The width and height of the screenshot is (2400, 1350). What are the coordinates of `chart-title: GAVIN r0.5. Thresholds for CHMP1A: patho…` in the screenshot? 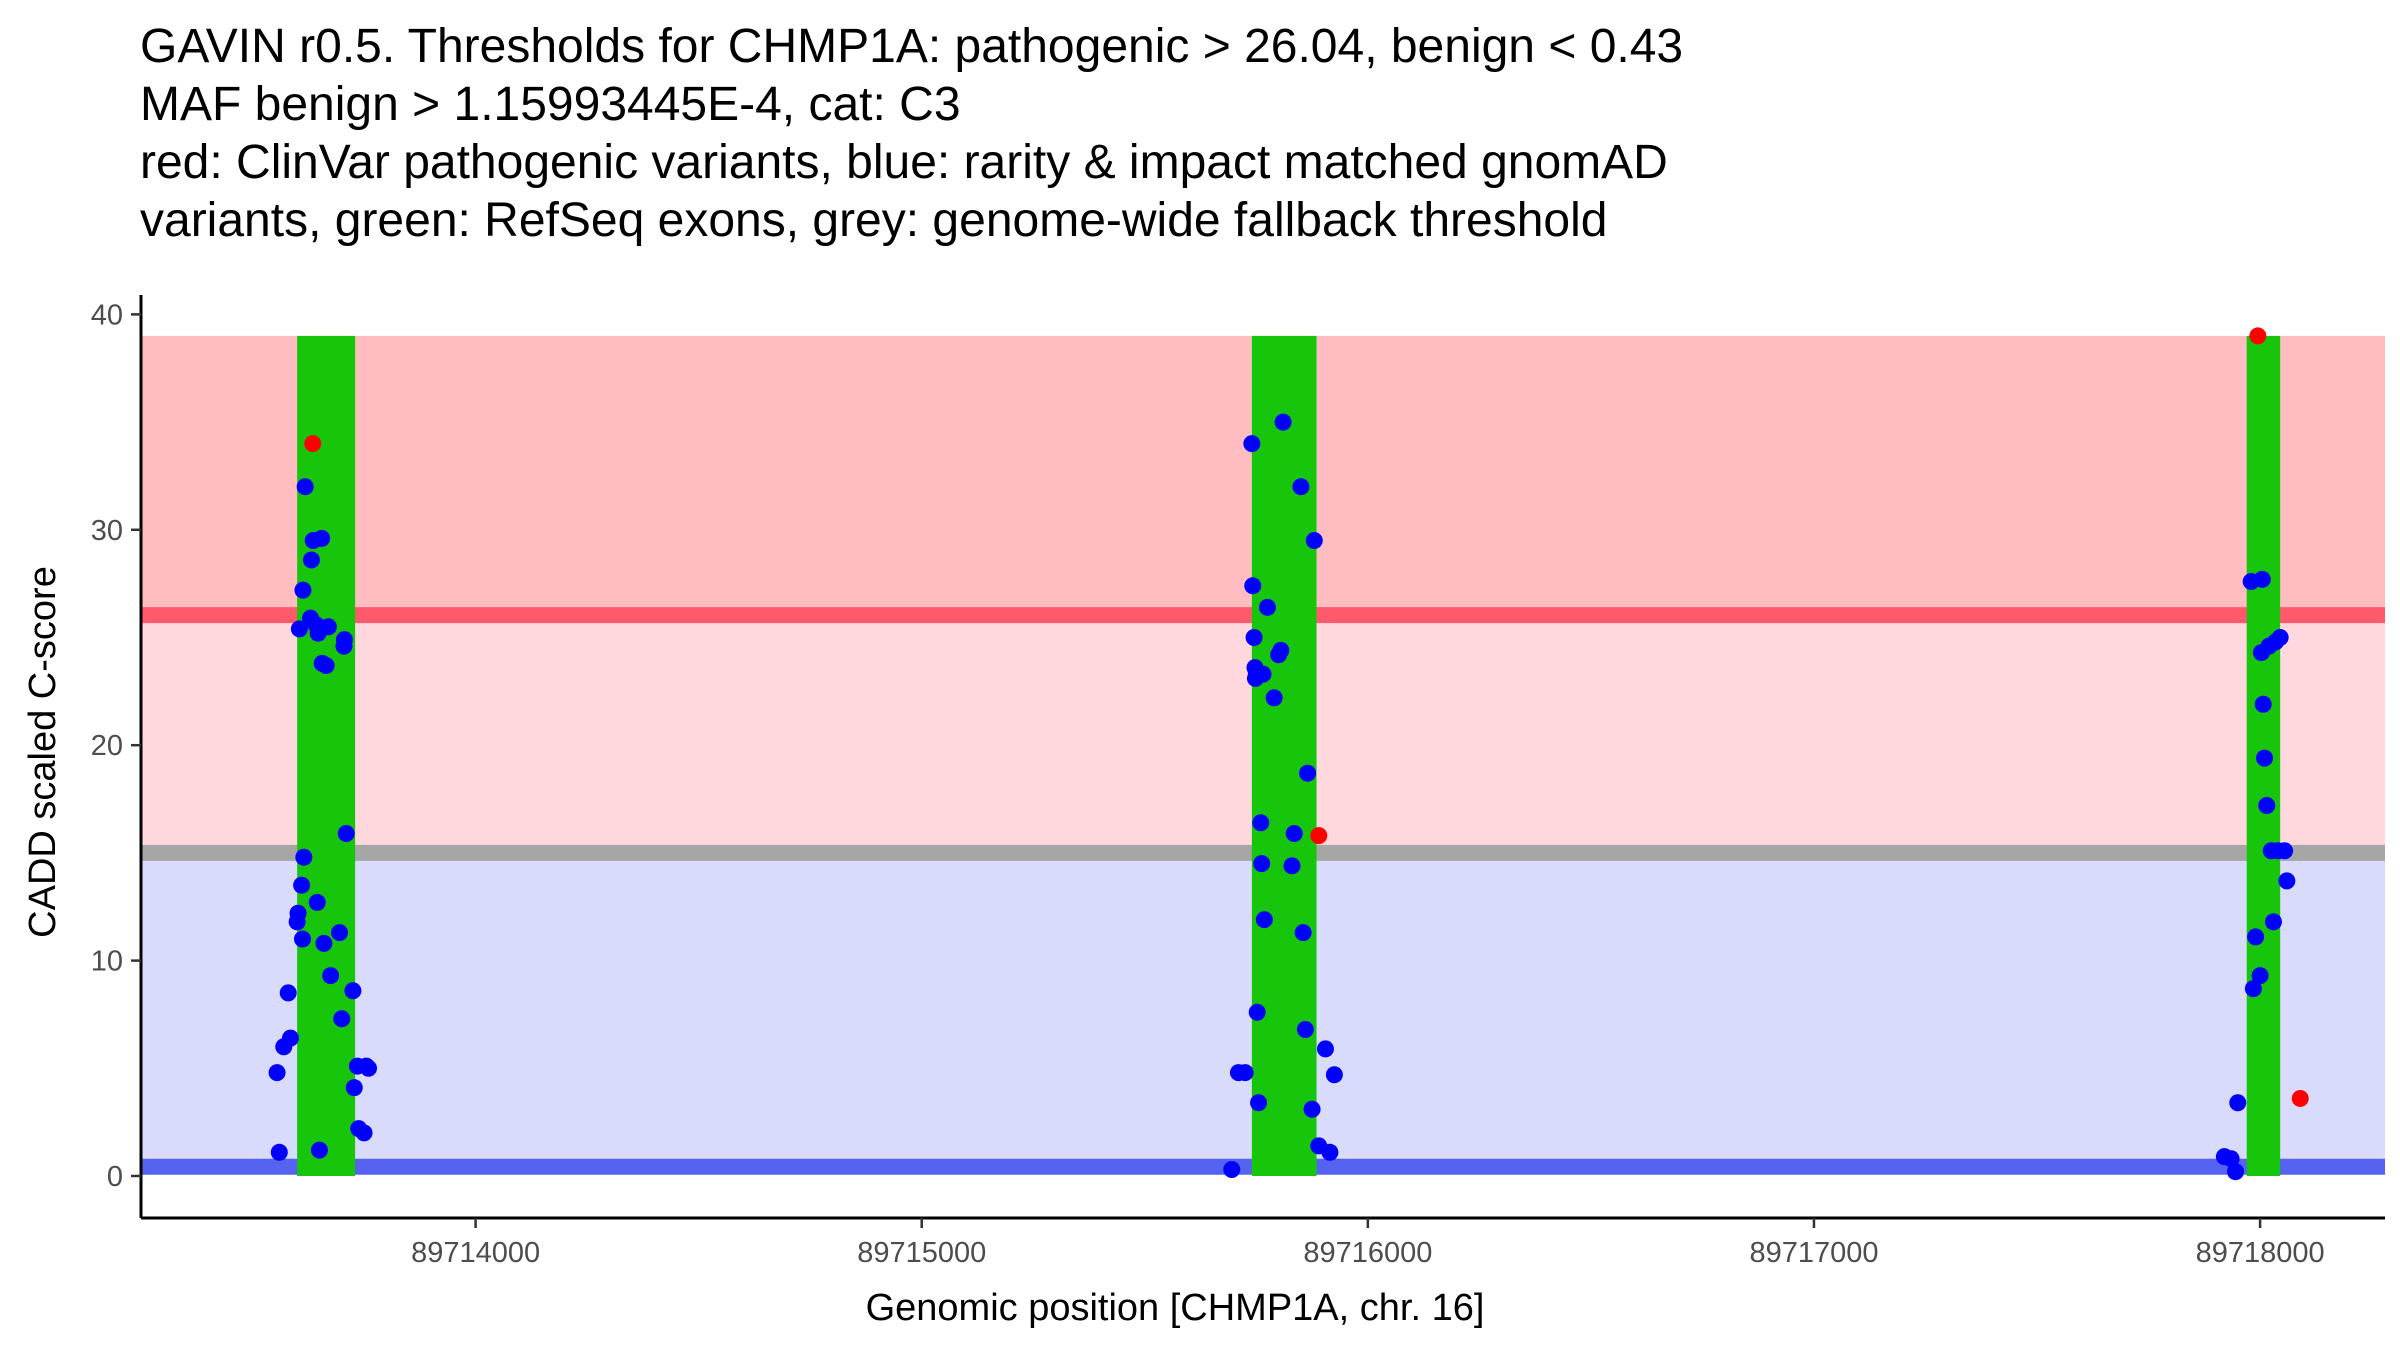 It's located at (911, 134).